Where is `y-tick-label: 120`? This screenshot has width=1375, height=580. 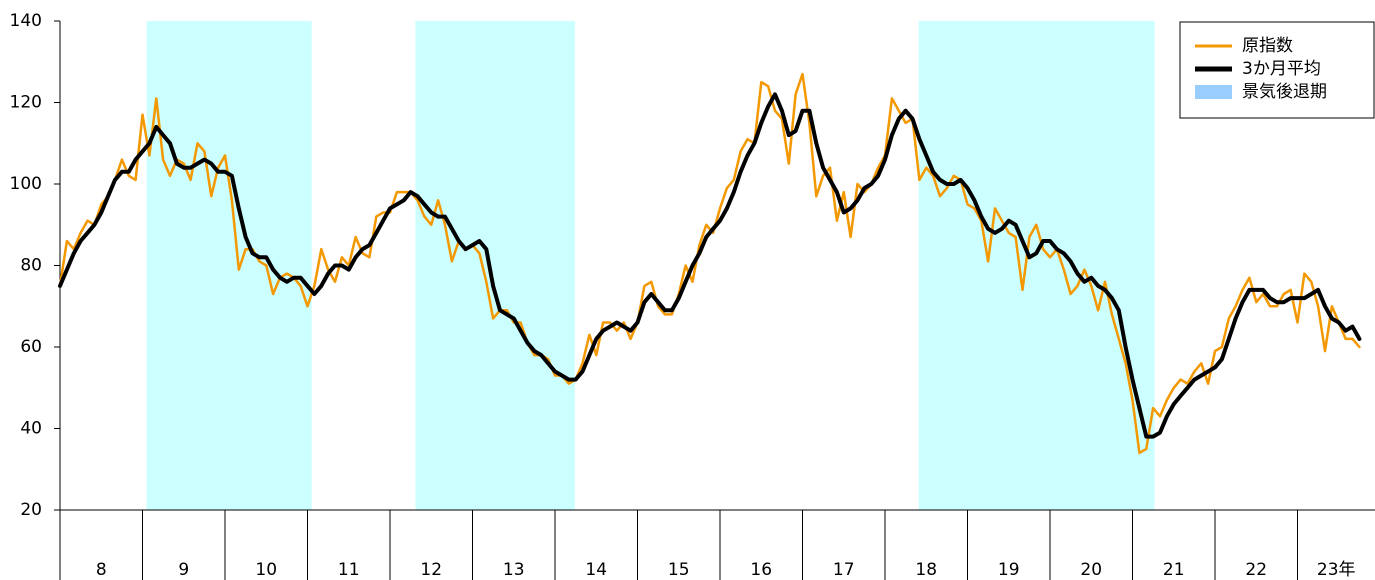 y-tick-label: 120 is located at coordinates (26, 103).